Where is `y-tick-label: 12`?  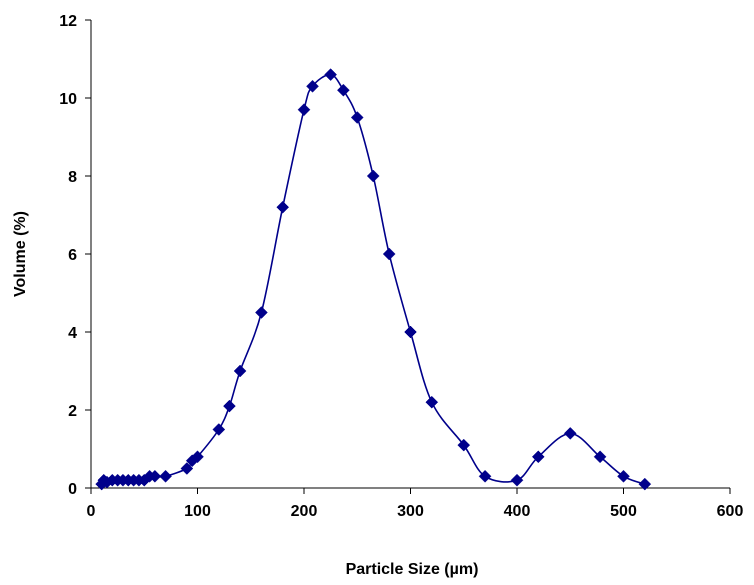 y-tick-label: 12 is located at coordinates (68, 21).